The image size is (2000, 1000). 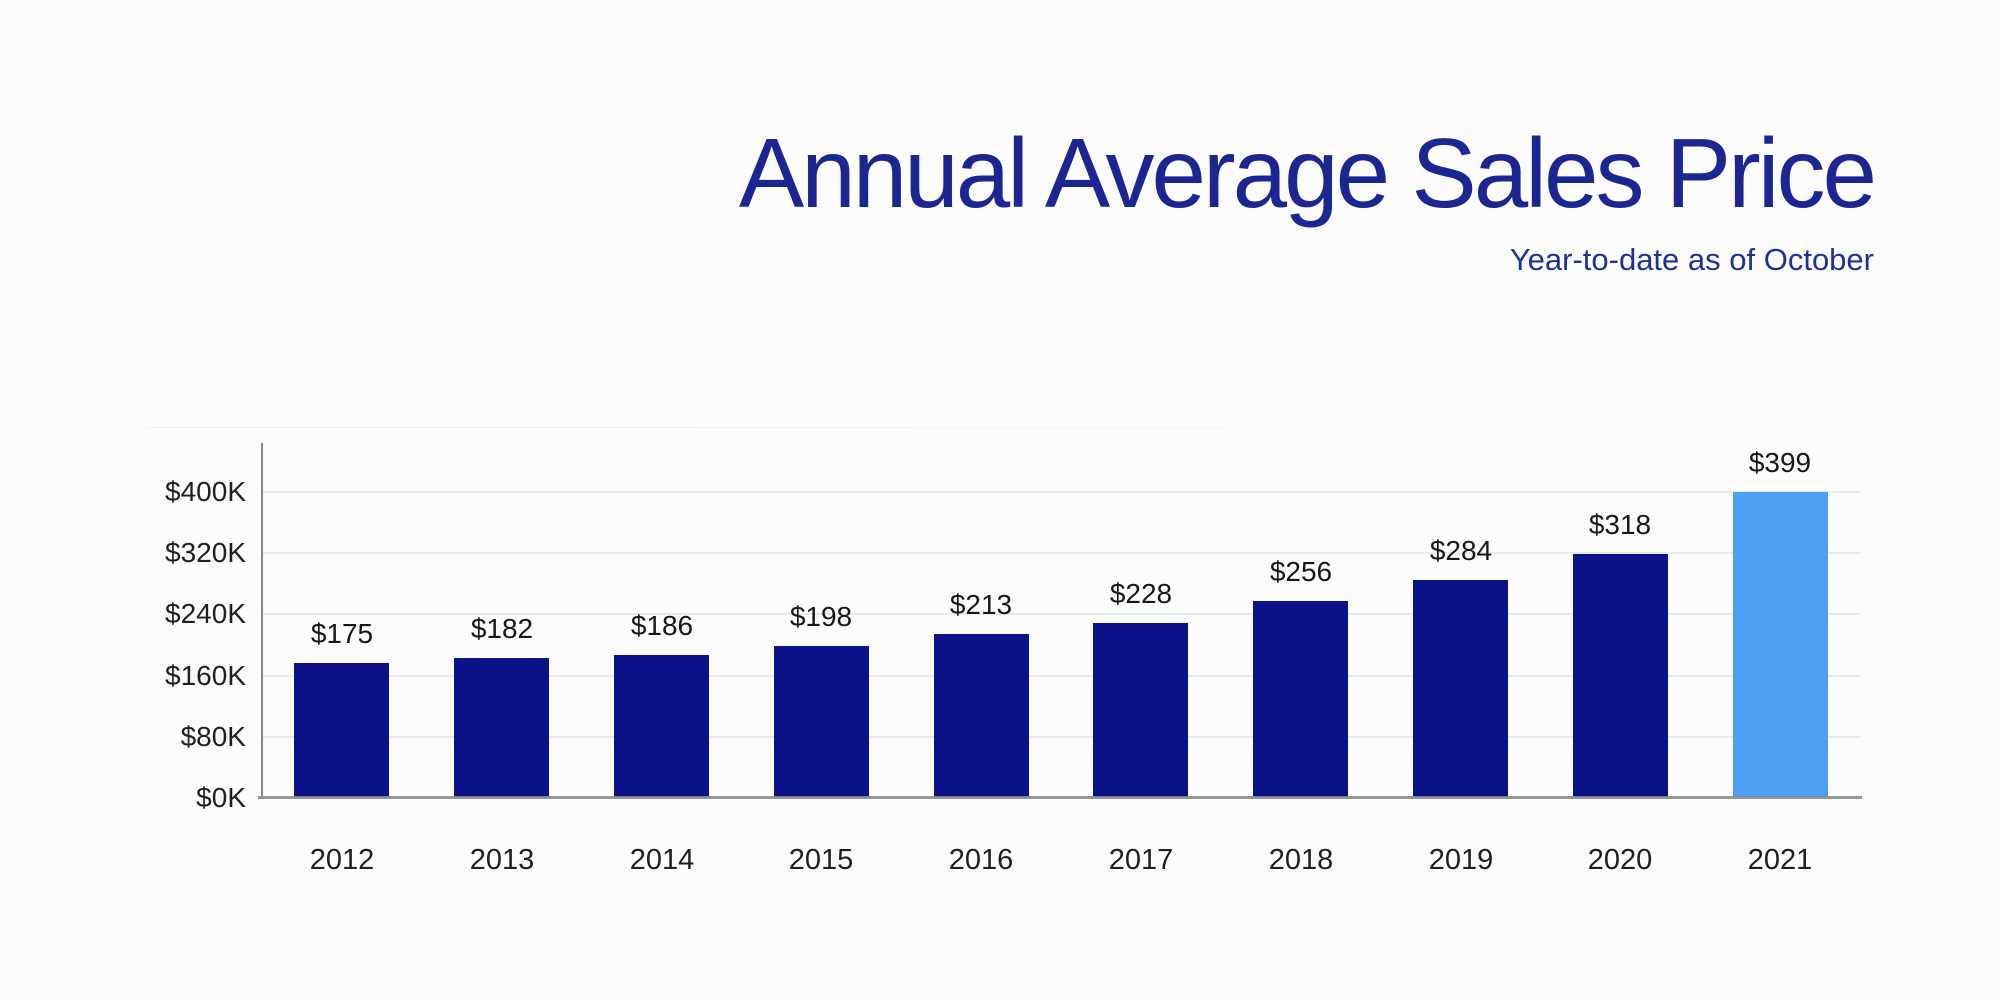 I want to click on bar-value-label-2016: $213, so click(x=981, y=604).